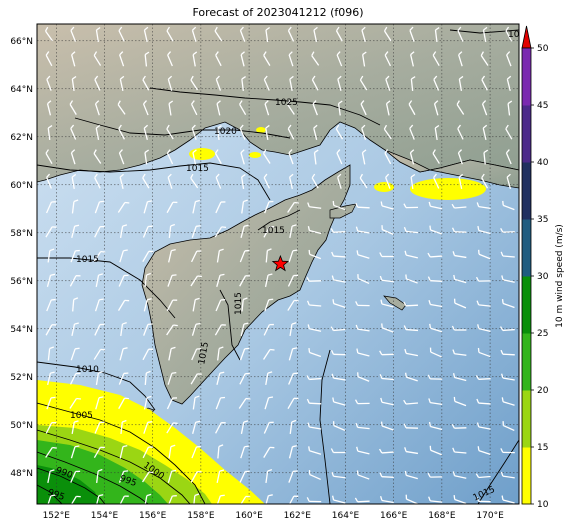 The image size is (575, 528). Describe the element at coordinates (542, 220) in the screenshot. I see `colorbar-tick-label: 35` at that location.